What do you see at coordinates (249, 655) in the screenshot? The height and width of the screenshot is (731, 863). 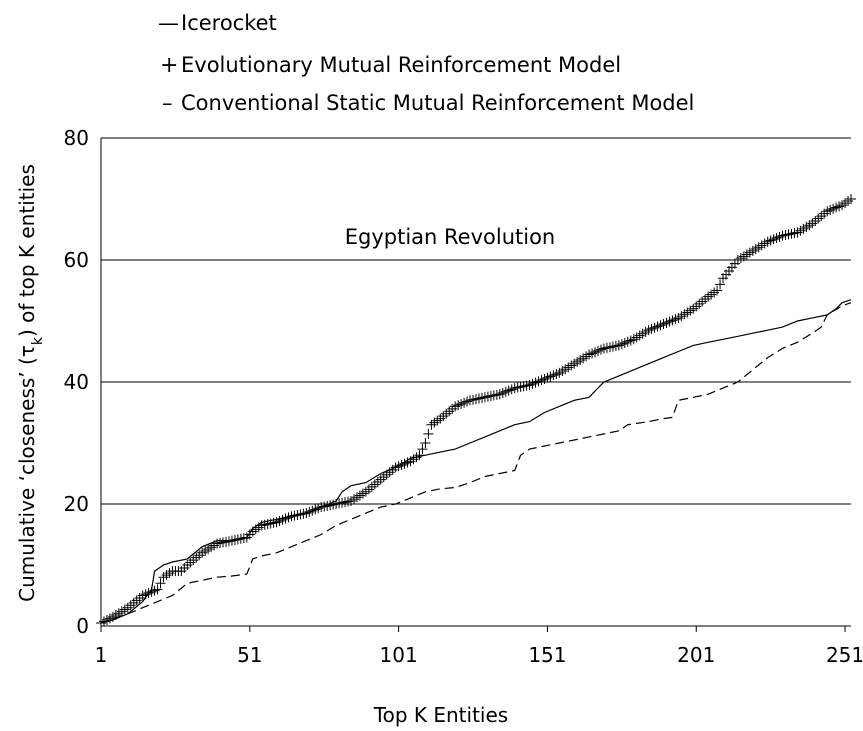 I see `x-tick-label: 51` at bounding box center [249, 655].